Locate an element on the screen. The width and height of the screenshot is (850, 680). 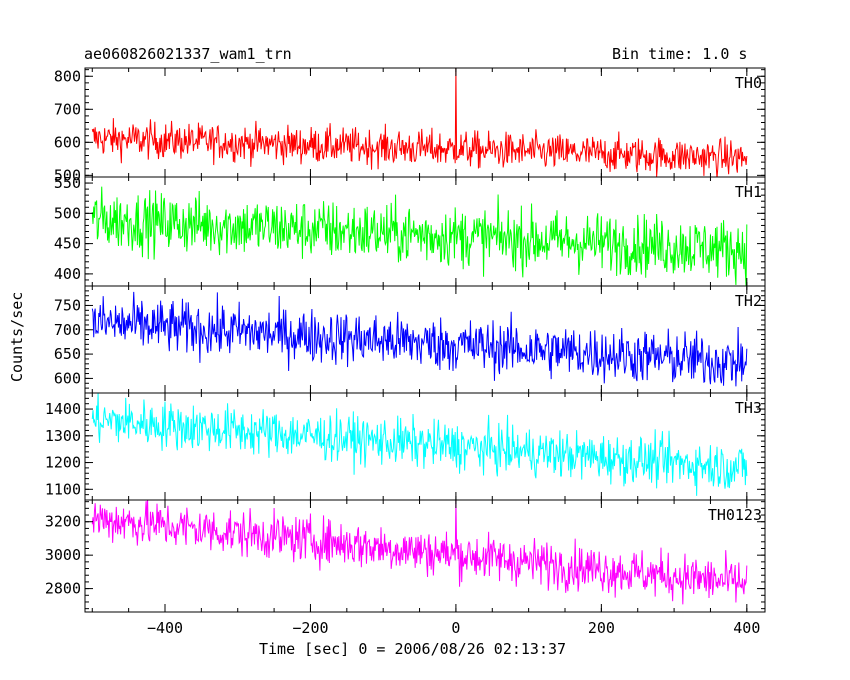
panel-label-th1: TH1 is located at coordinates (748, 192).